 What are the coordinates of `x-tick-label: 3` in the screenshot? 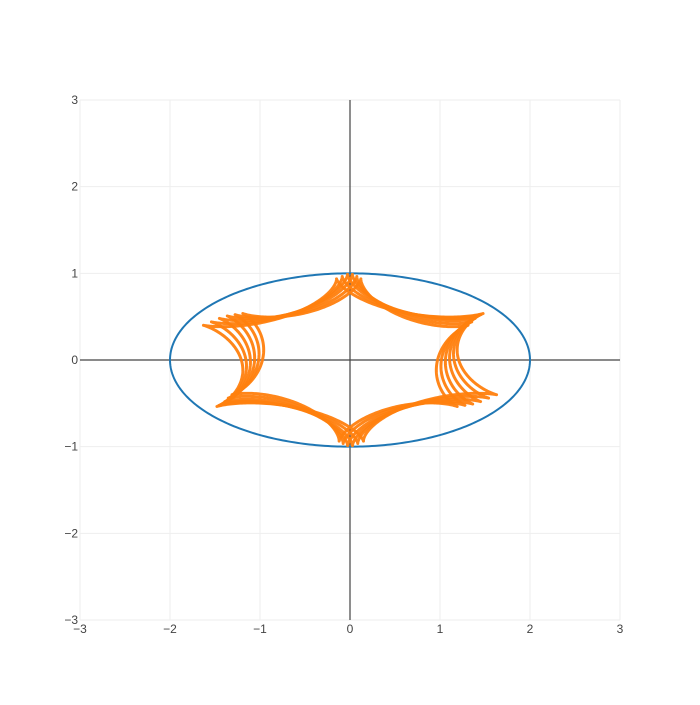 It's located at (620, 629).